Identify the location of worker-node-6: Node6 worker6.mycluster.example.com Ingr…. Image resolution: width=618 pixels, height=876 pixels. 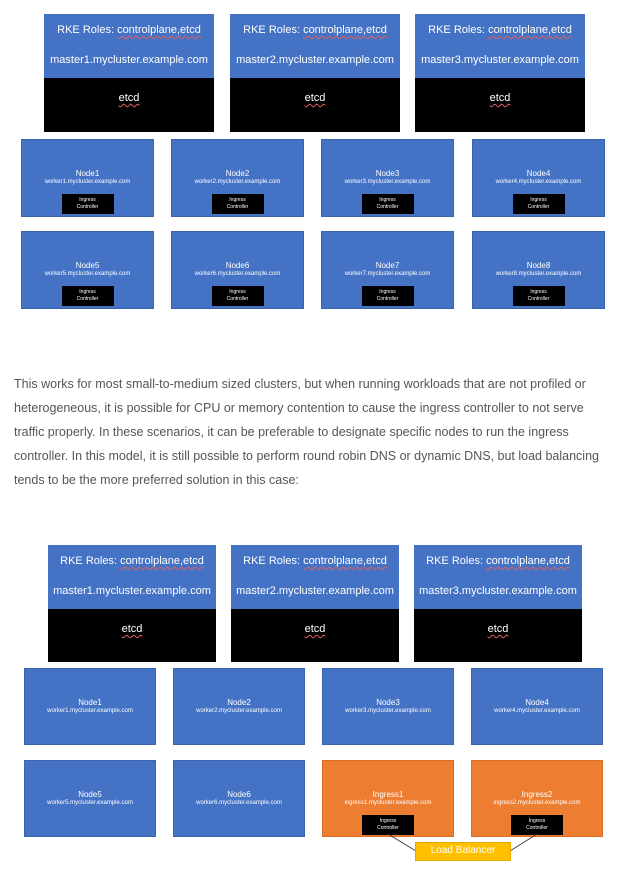
(237, 270).